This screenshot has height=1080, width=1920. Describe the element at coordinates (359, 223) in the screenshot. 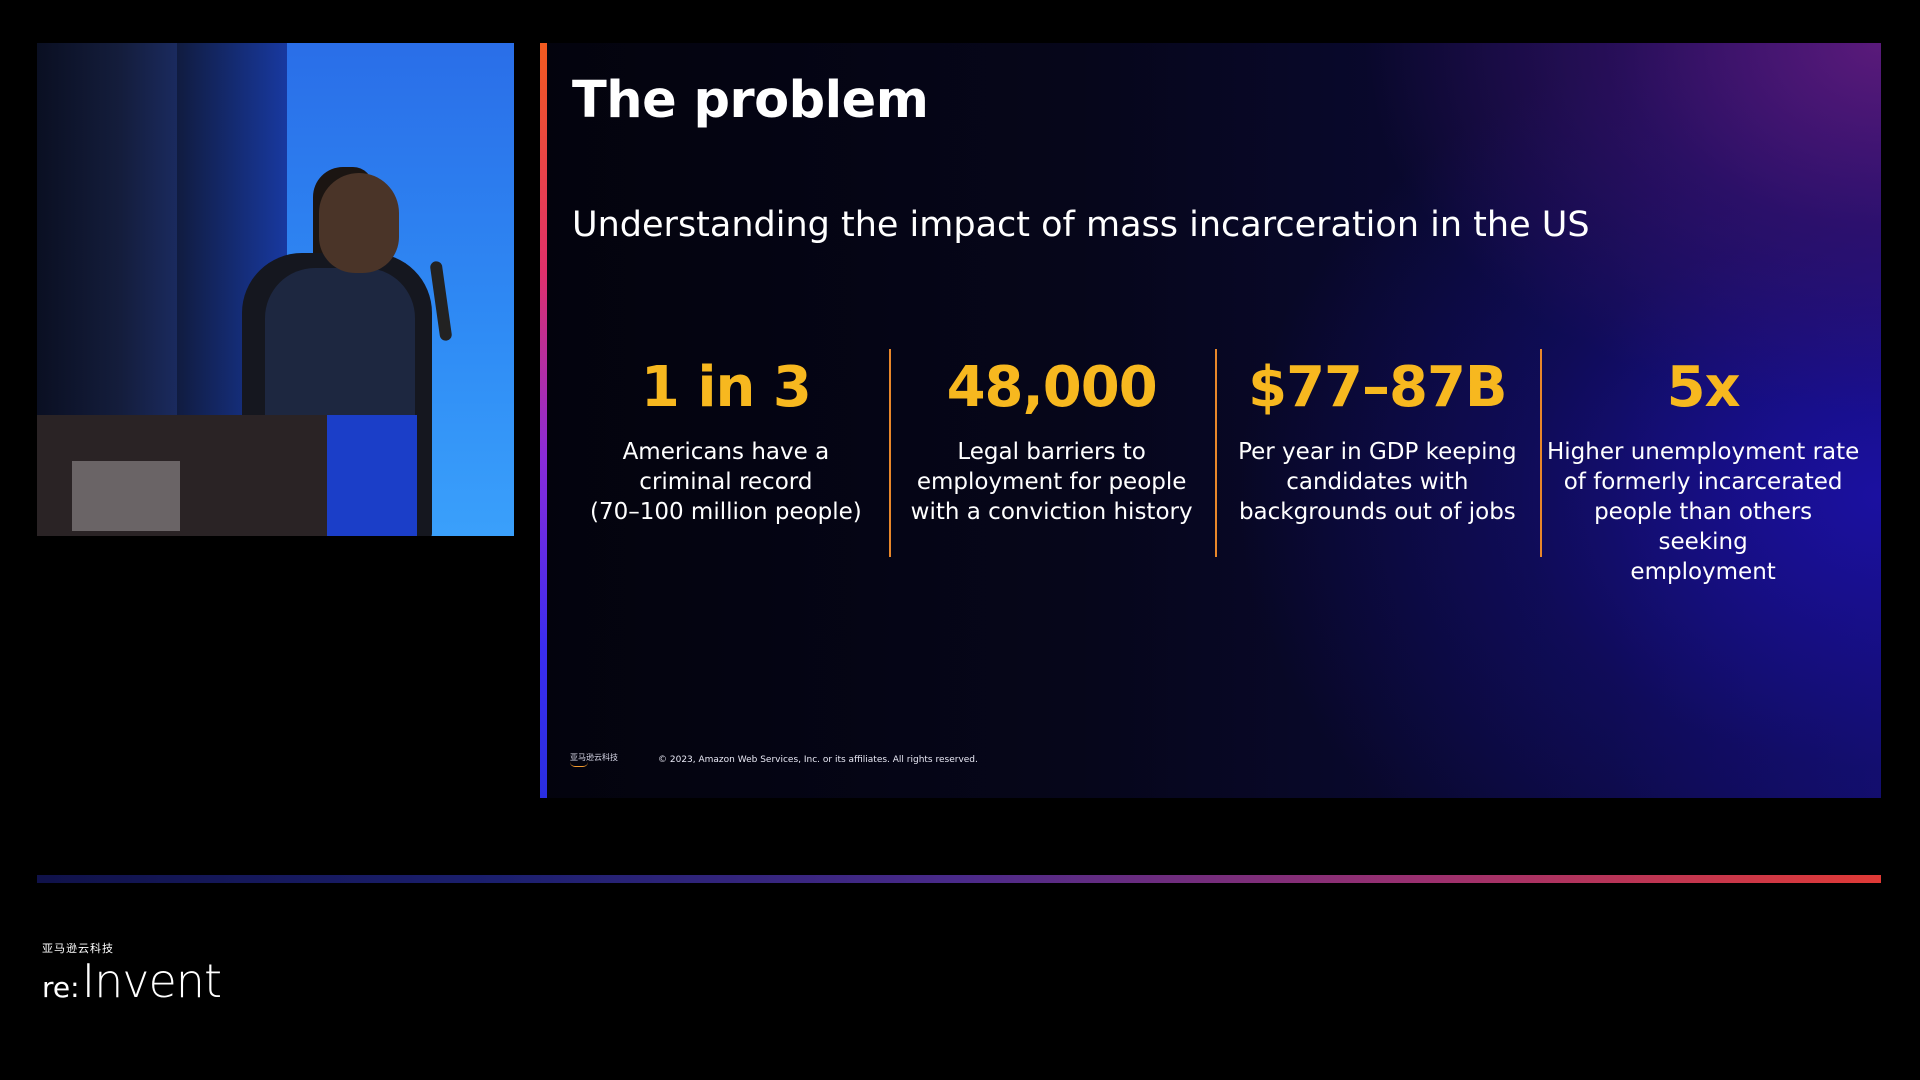

I see `speaker-head` at that location.